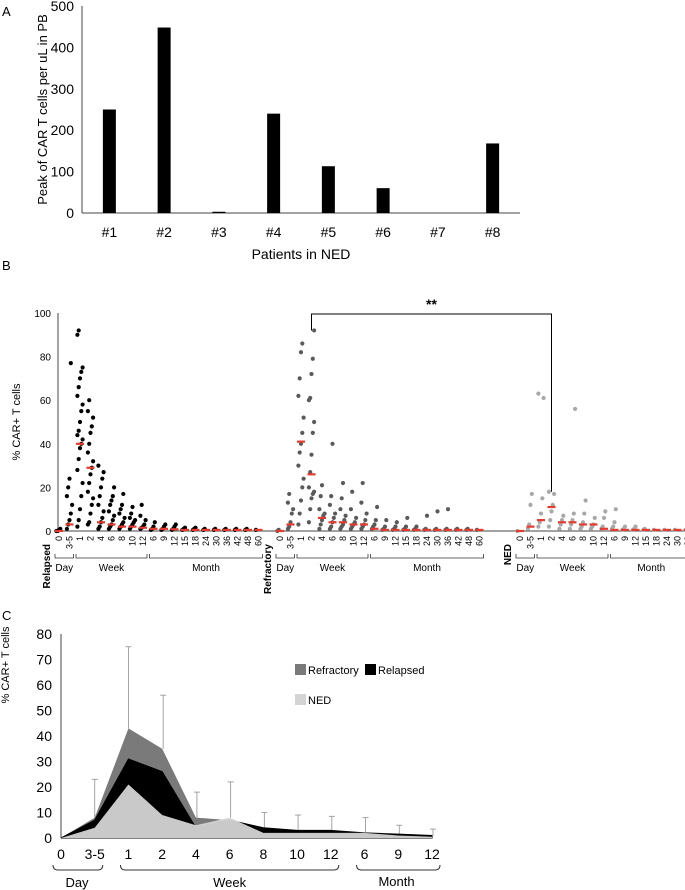 This screenshot has height=890, width=685. What do you see at coordinates (398, 854) in the screenshot?
I see `x-tick-label: 9` at bounding box center [398, 854].